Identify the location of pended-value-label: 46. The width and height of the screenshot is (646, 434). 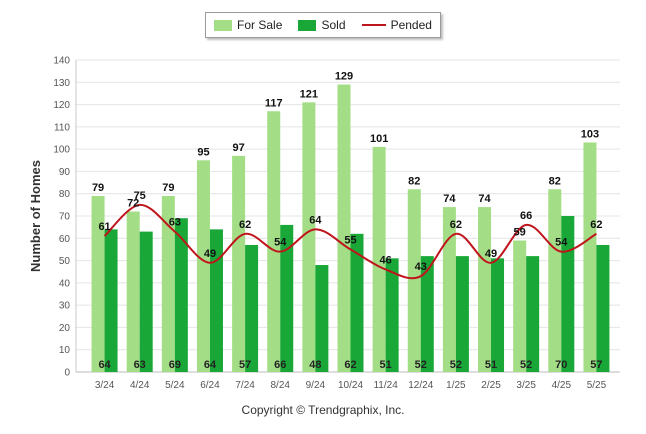
(386, 260).